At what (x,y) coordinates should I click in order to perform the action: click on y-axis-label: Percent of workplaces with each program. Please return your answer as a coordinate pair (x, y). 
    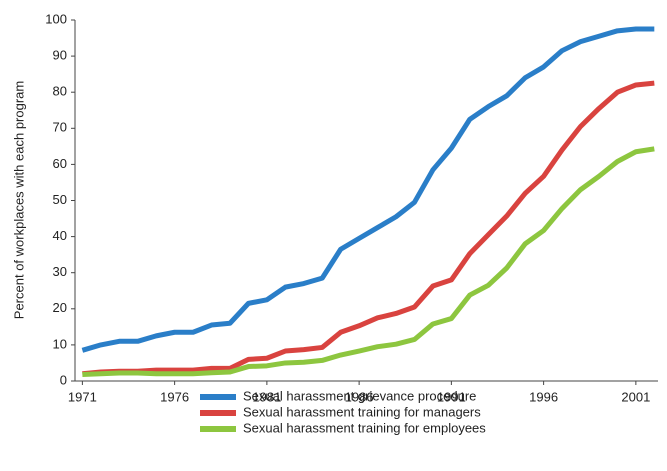
    Looking at the image, I should click on (18, 200).